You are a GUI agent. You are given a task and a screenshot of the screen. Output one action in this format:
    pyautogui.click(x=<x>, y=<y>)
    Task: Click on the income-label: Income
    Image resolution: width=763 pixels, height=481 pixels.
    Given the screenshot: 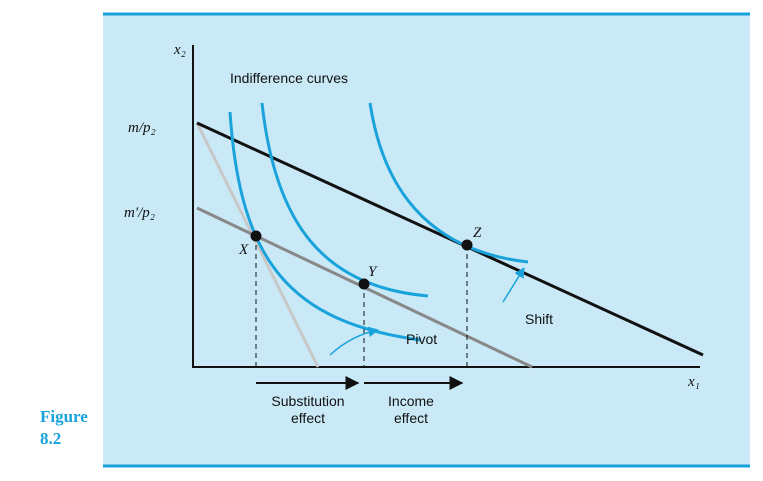 What is the action you would take?
    pyautogui.click(x=411, y=401)
    